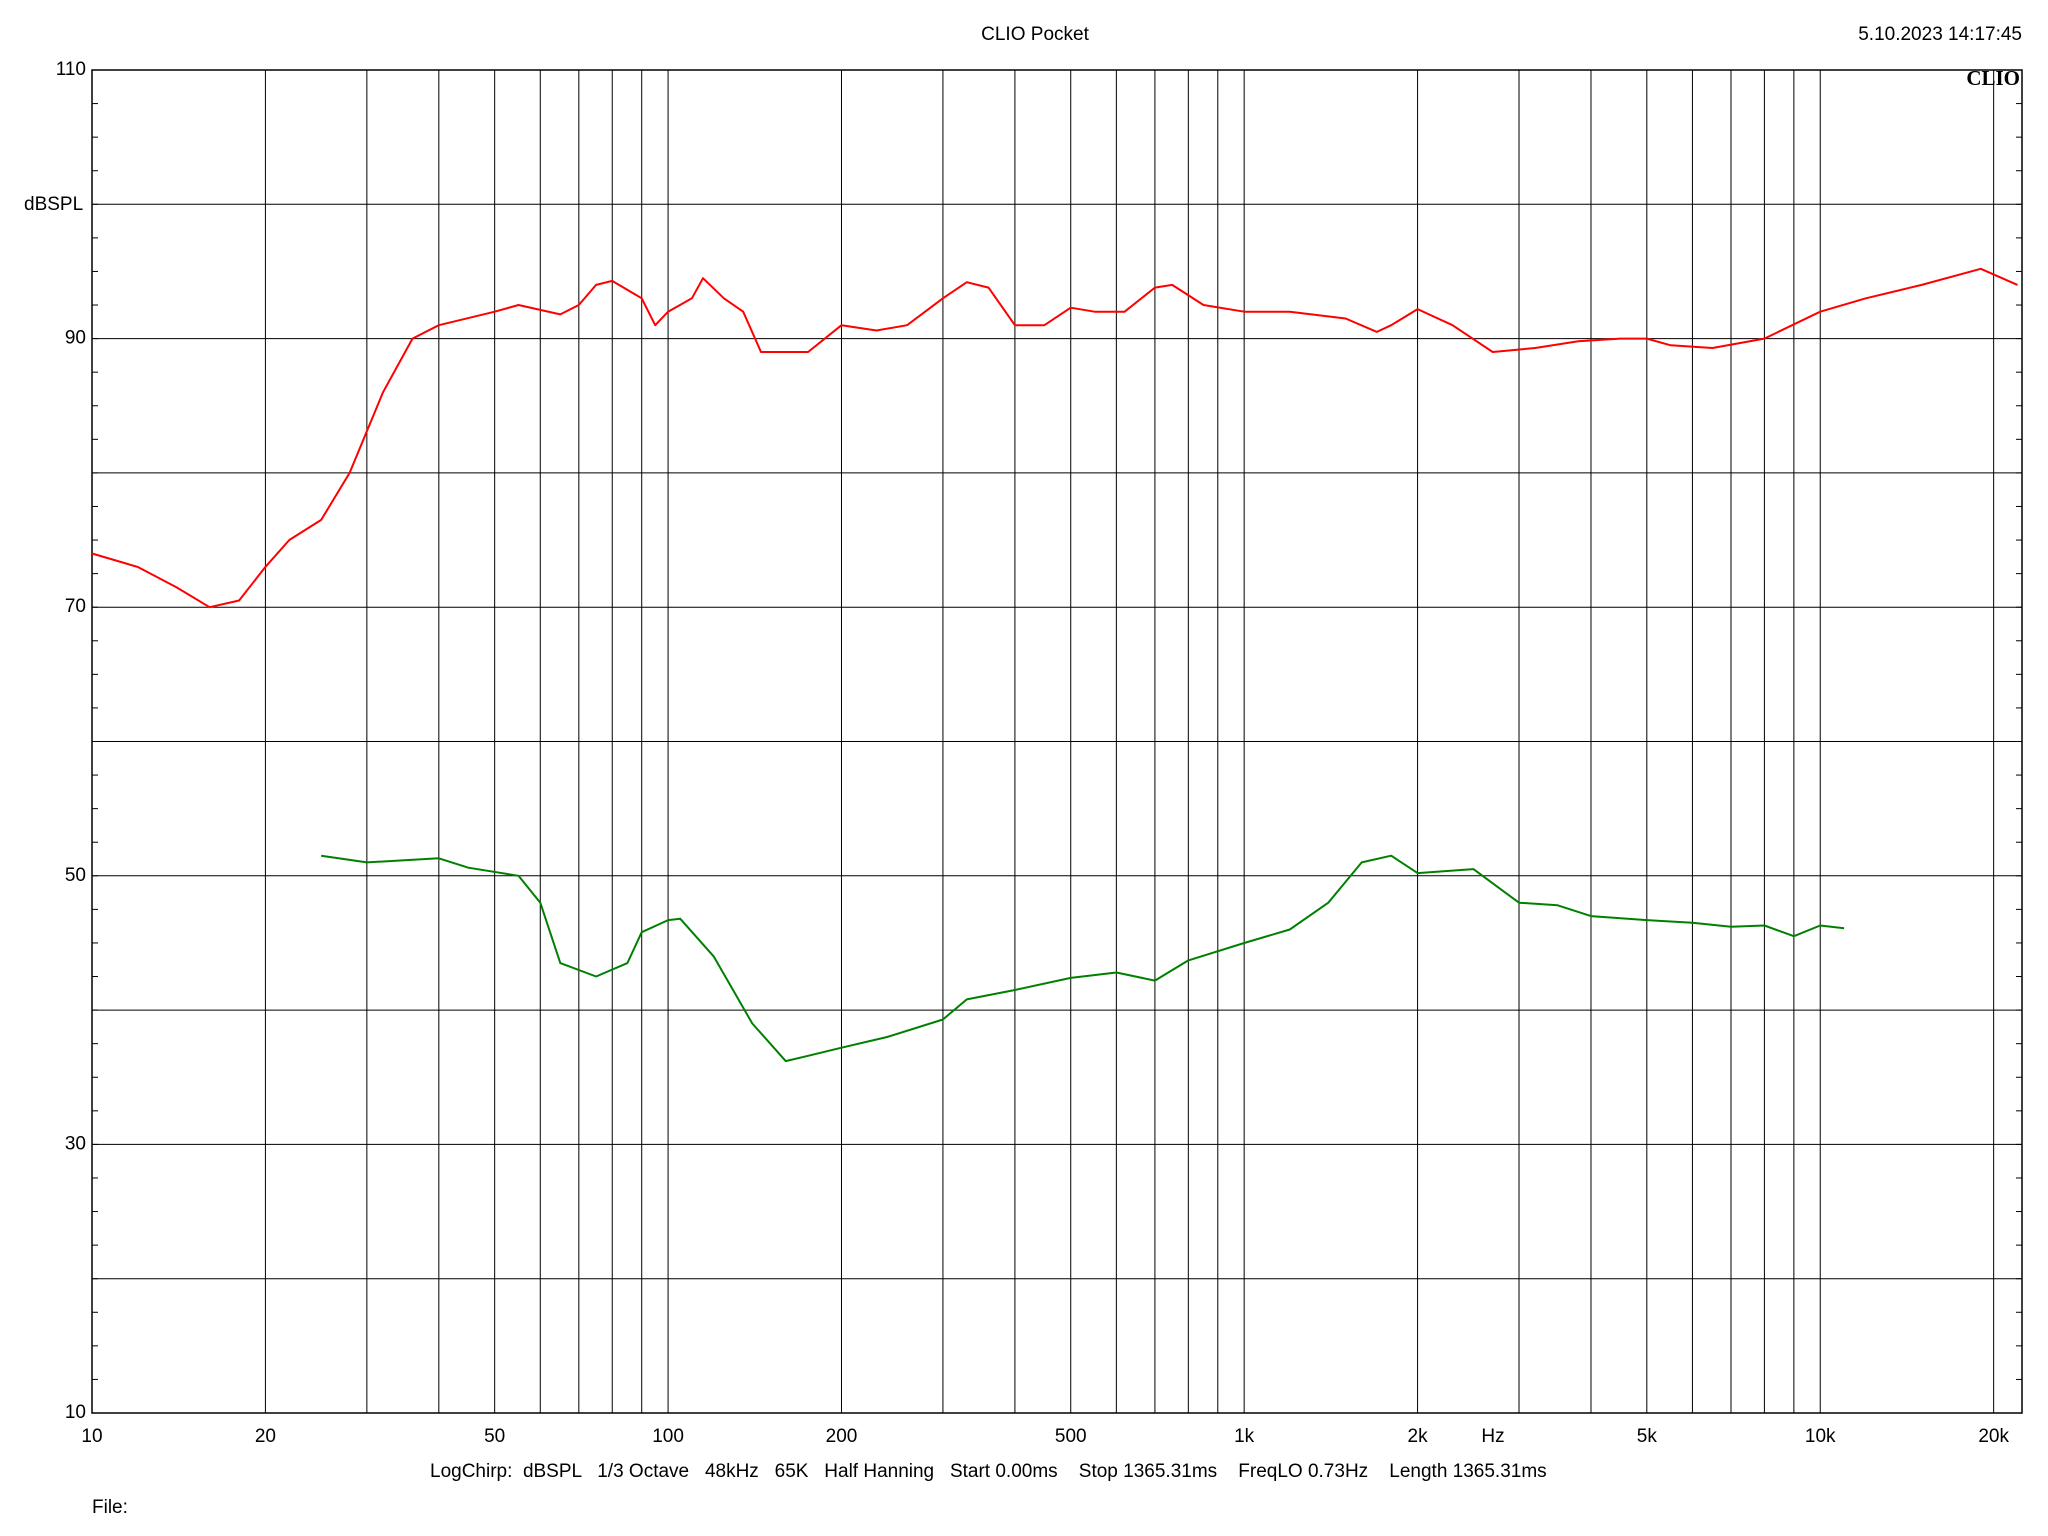 This screenshot has height=1536, width=2048. I want to click on x-tick-label: 100, so click(668, 1436).